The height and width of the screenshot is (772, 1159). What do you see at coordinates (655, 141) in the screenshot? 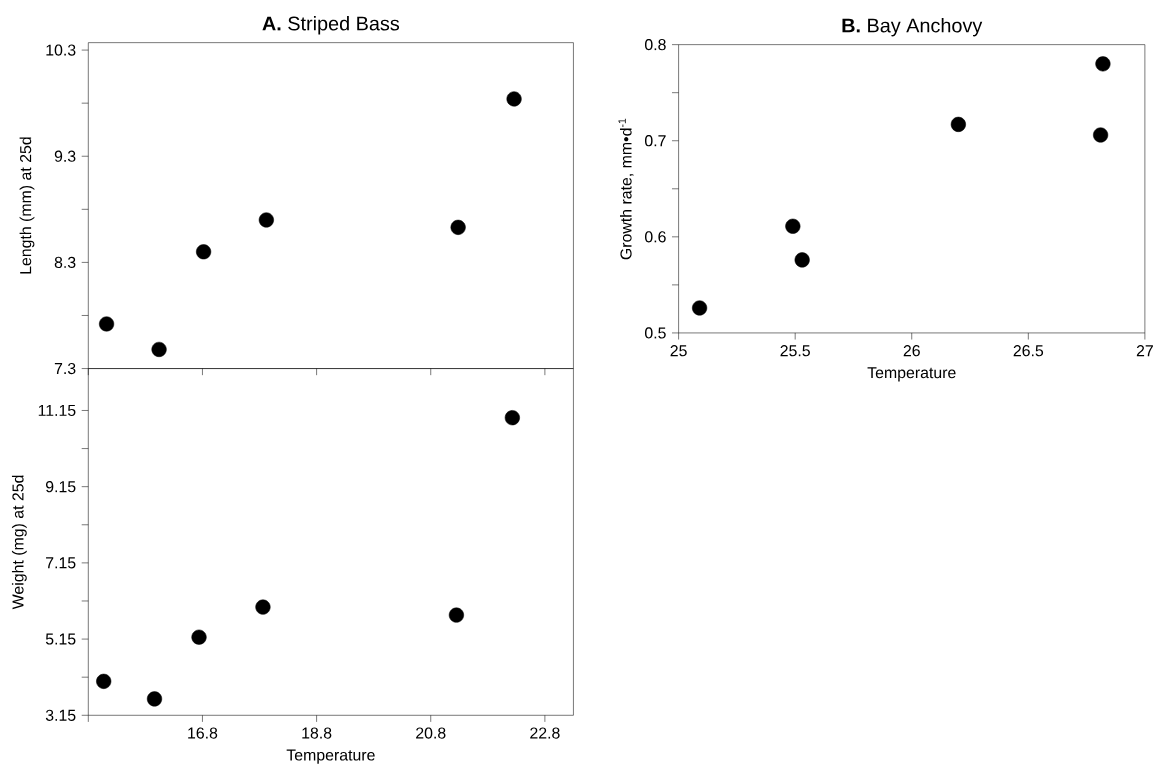
I see `y-tick-label: 0.7` at bounding box center [655, 141].